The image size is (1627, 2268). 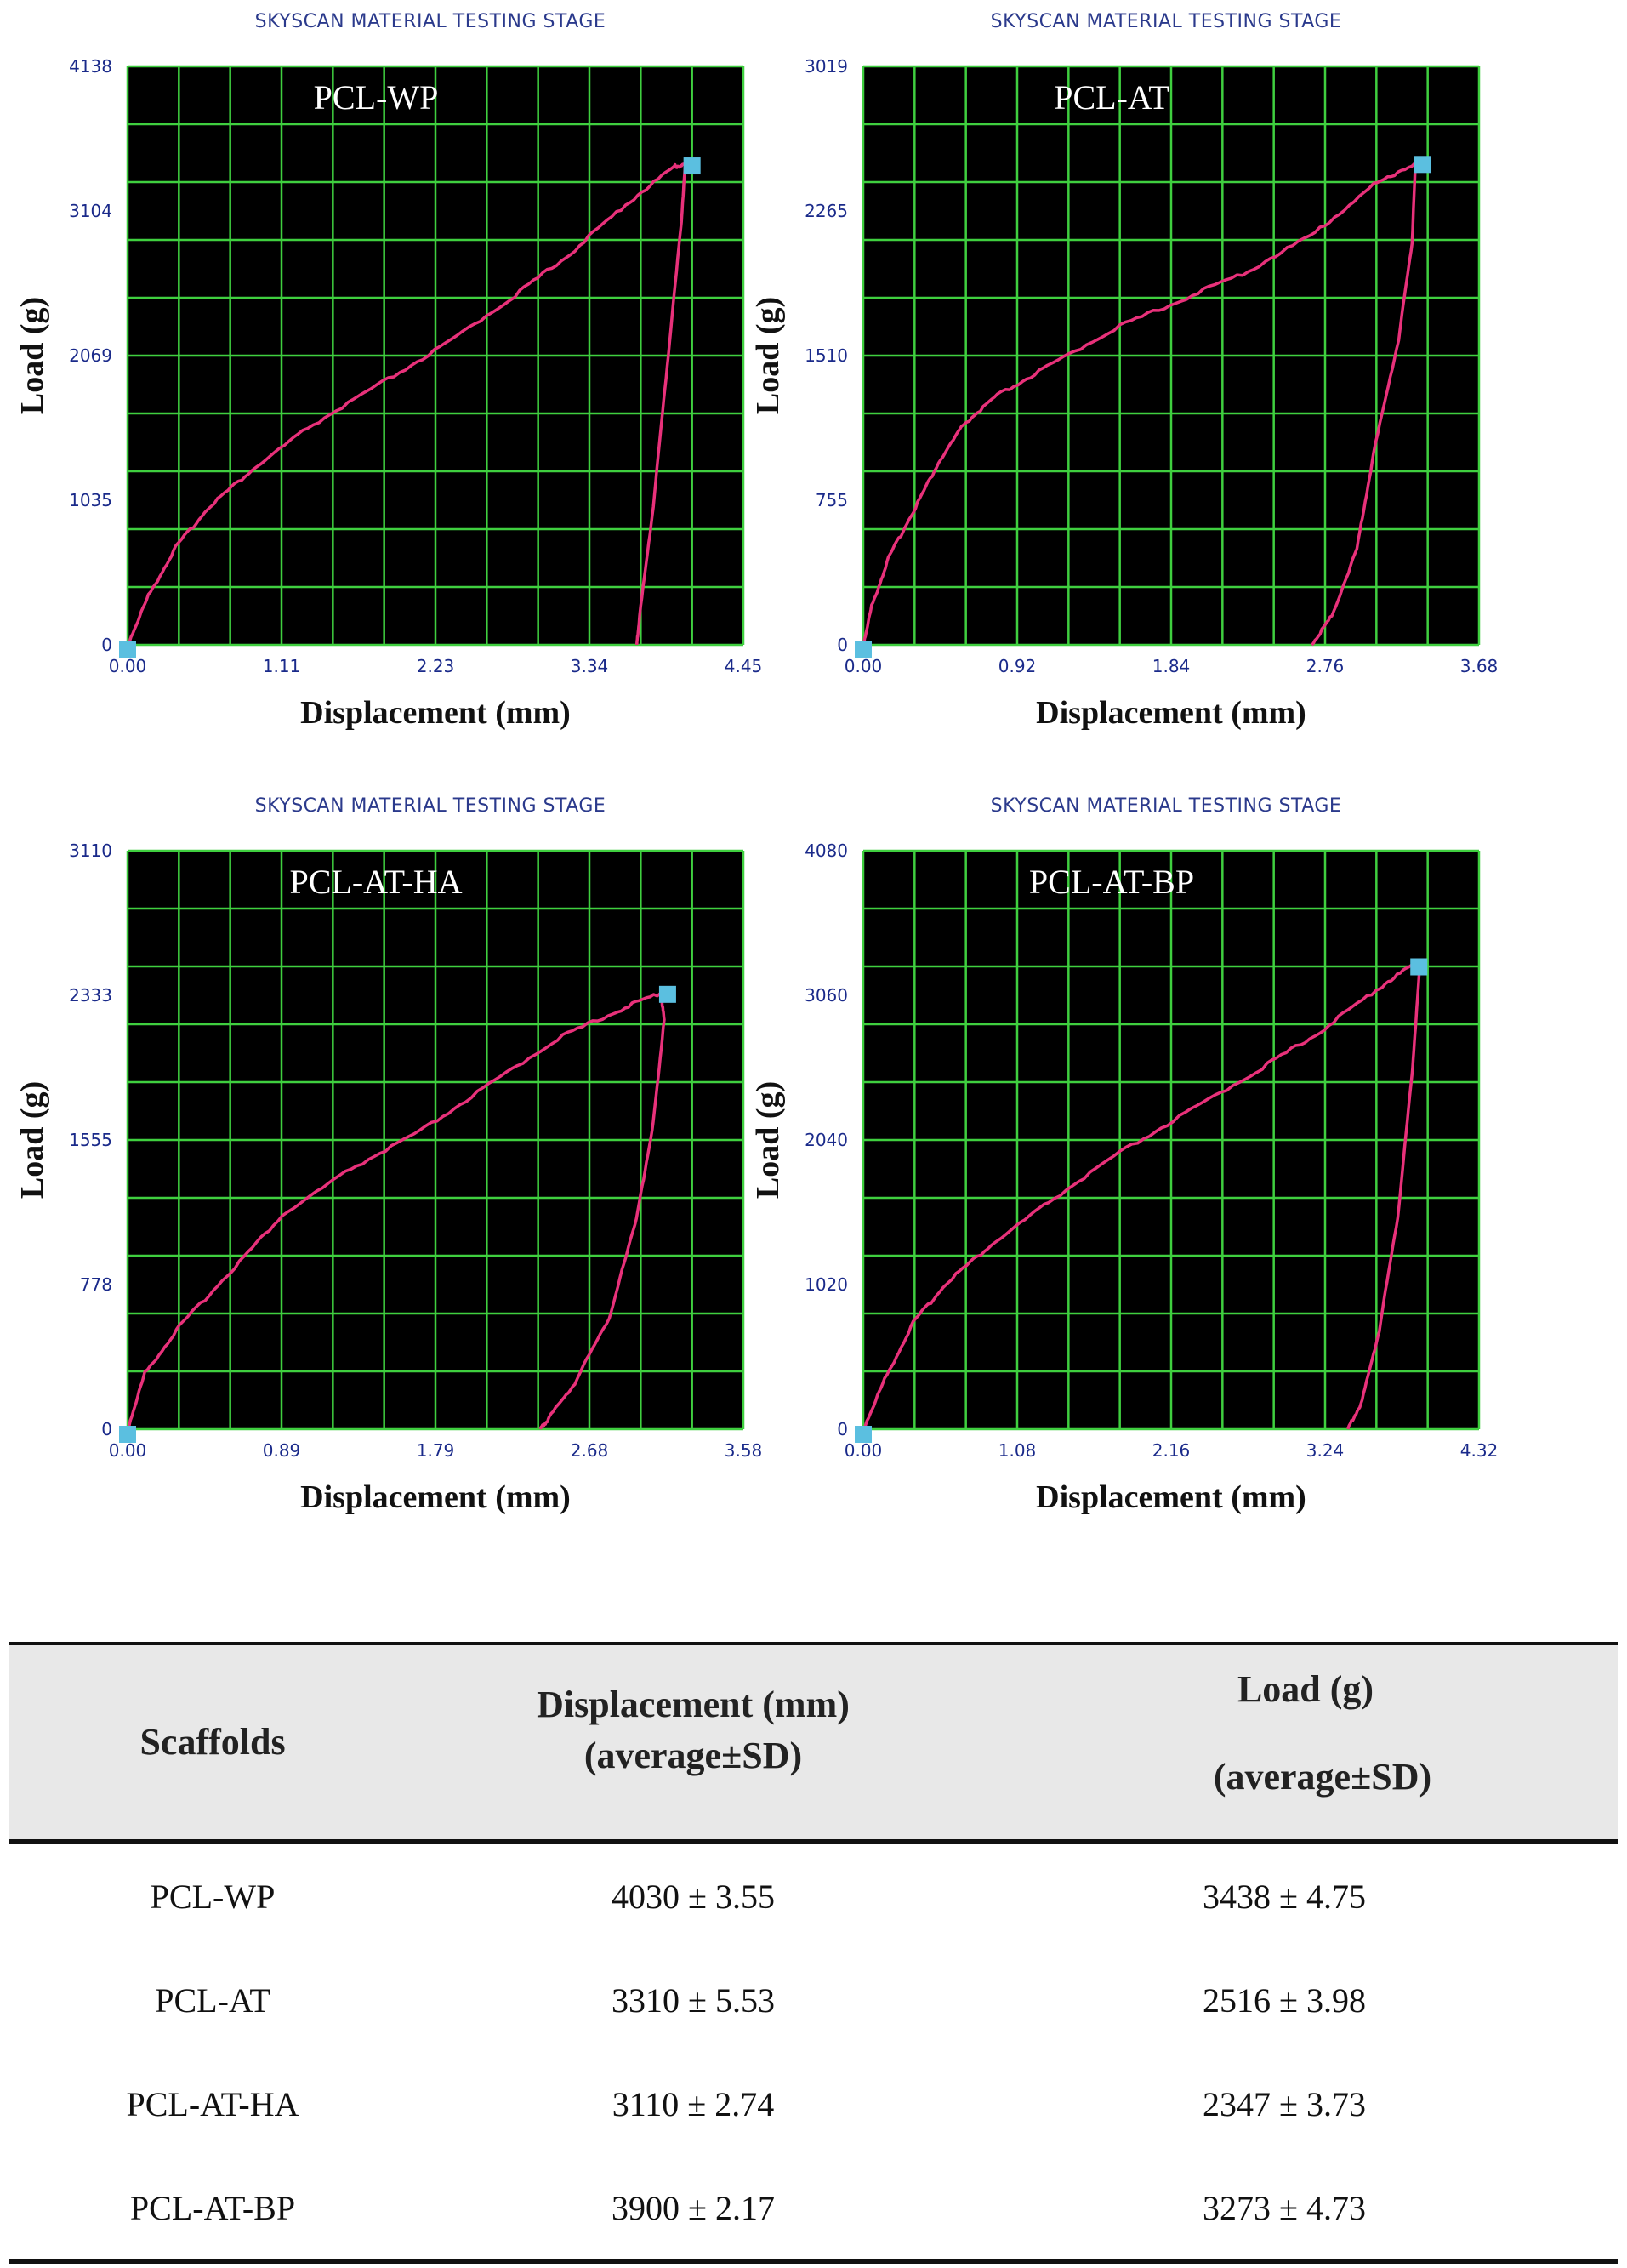 I want to click on x-tick-label: 2.76, so click(x=1325, y=666).